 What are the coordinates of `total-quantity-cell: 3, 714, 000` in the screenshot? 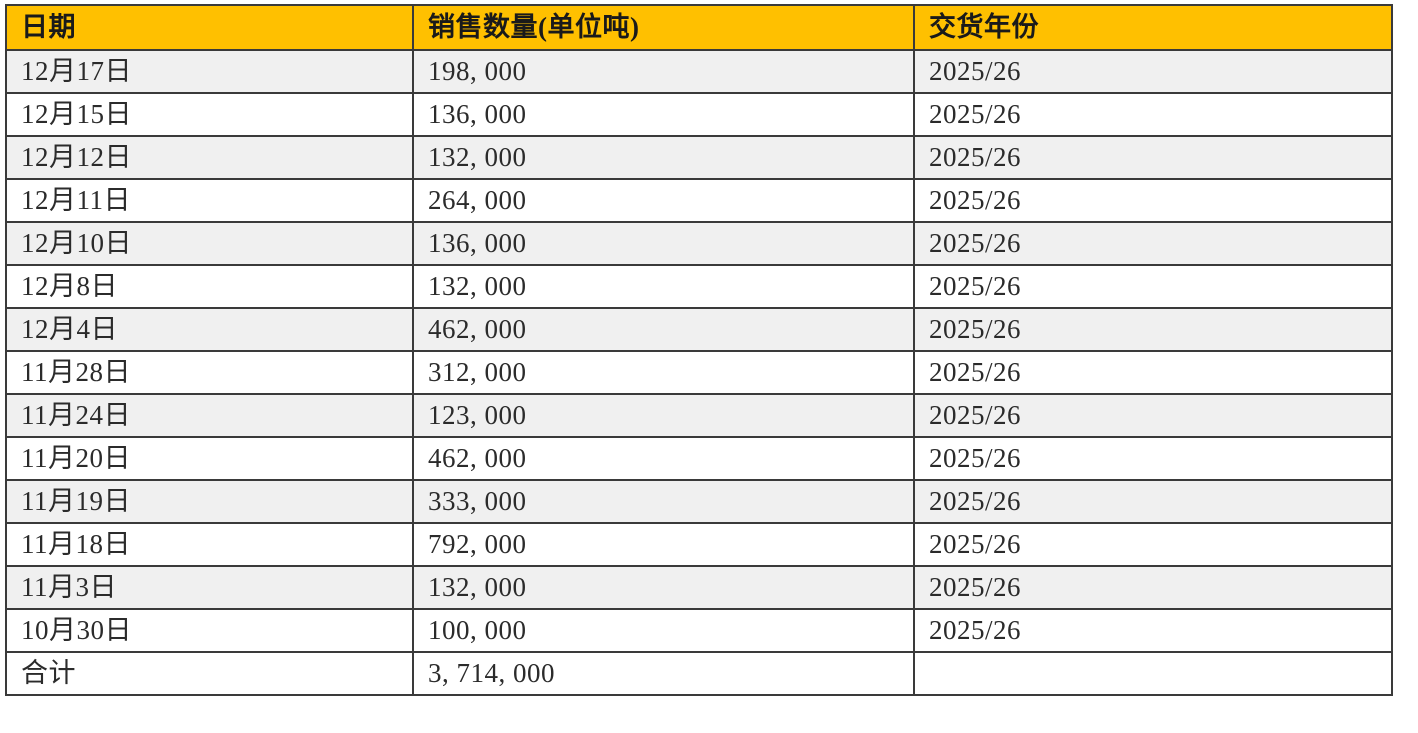 It's located at (663, 673).